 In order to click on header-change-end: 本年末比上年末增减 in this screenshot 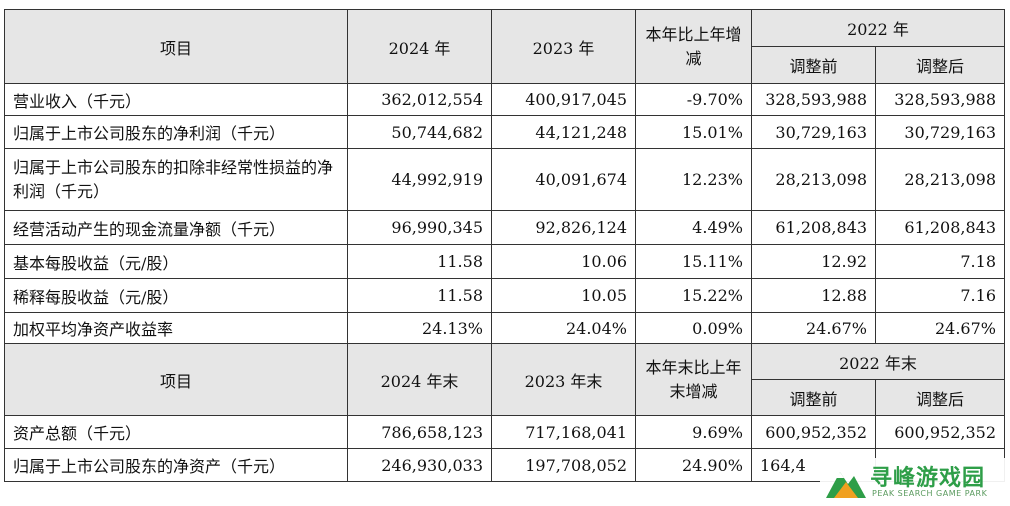, I will do `click(693, 379)`.